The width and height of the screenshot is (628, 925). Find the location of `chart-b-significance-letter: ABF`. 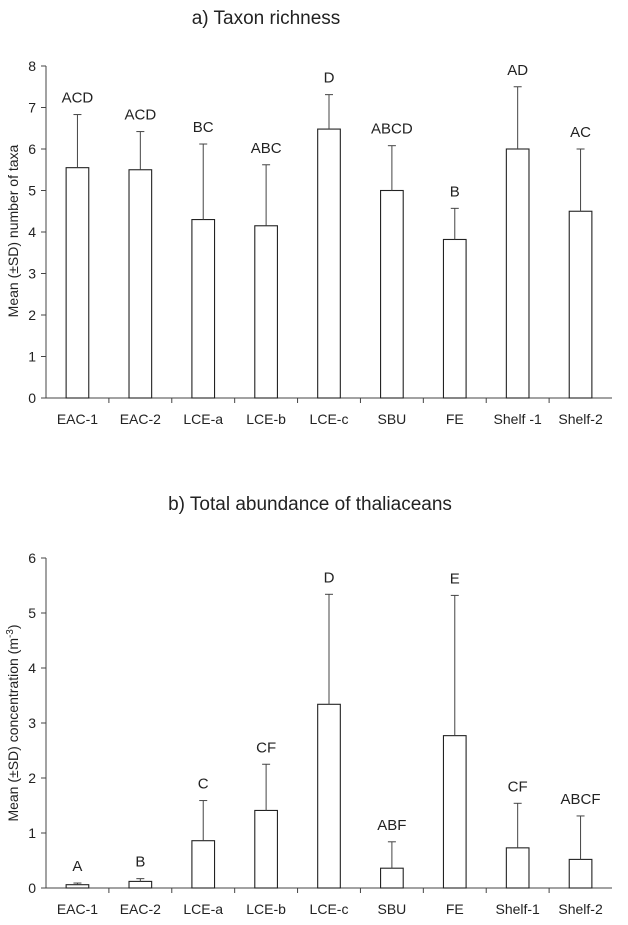

chart-b-significance-letter: ABF is located at coordinates (391, 825).